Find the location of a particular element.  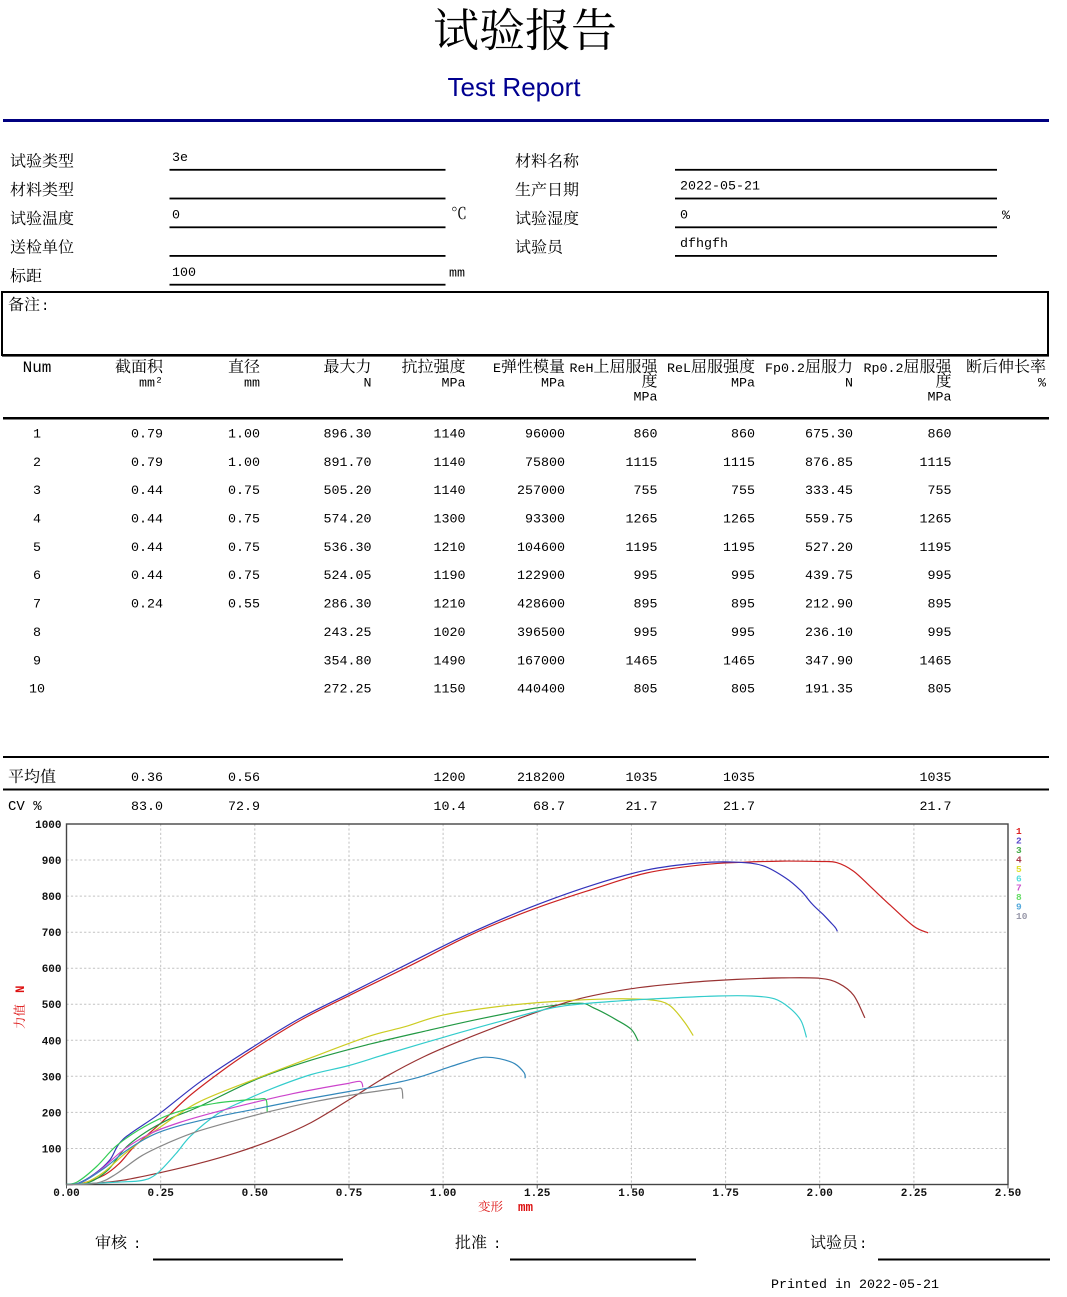

svg-text: 1.50 is located at coordinates (631, 1194).